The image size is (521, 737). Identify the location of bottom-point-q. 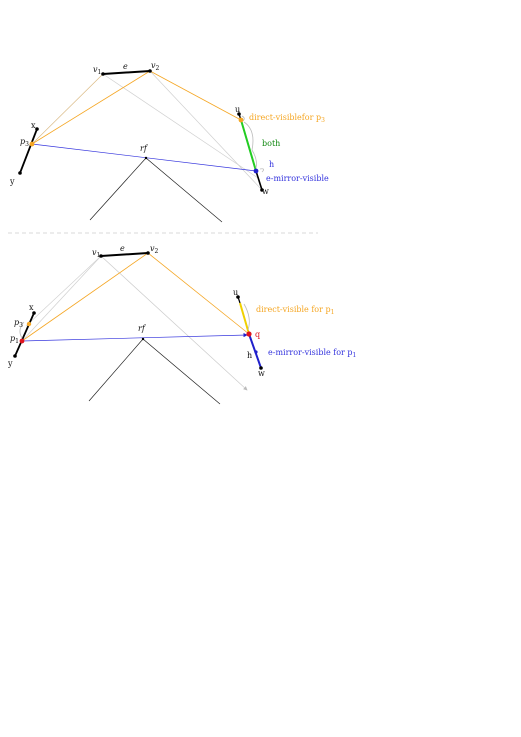
(249, 334).